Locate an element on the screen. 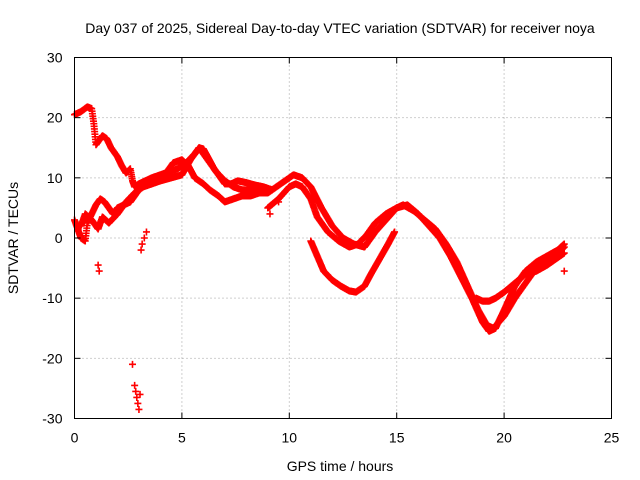 This screenshot has width=640, height=480. y-tick-label: 0 is located at coordinates (59, 238).